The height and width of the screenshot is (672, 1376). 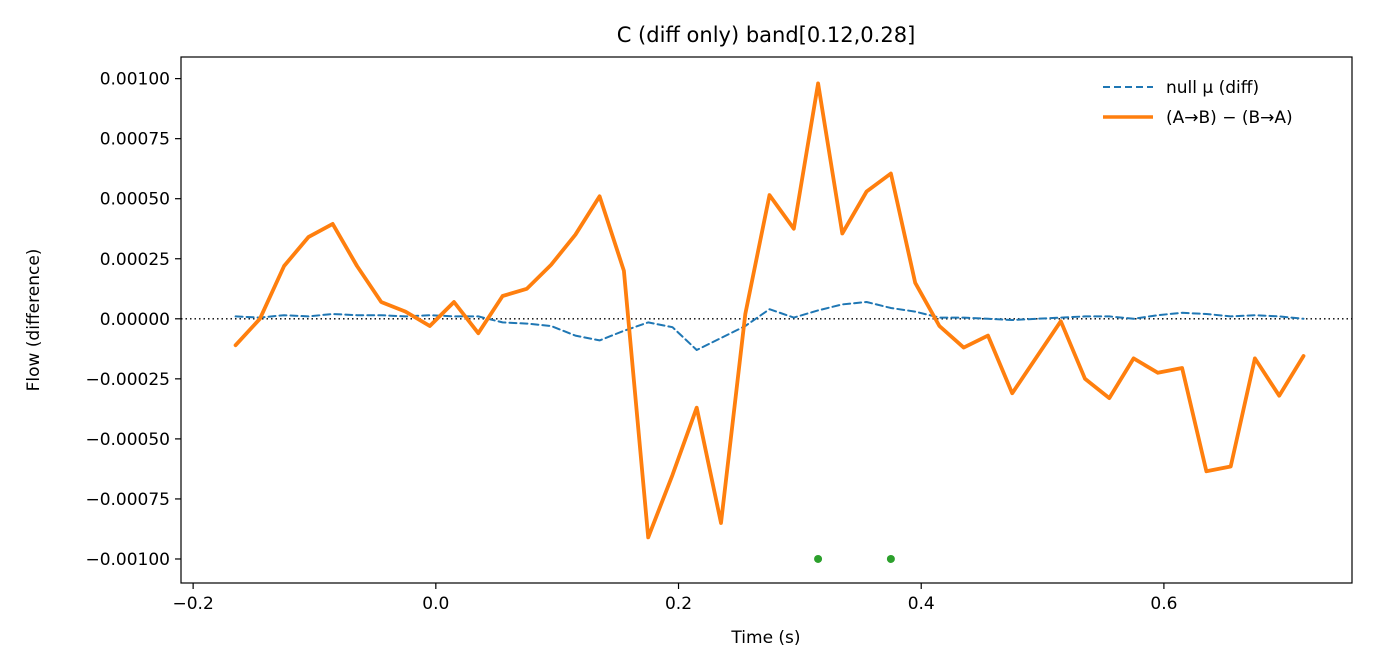 What do you see at coordinates (135, 200) in the screenshot?
I see `y-tick-label: 0.00050` at bounding box center [135, 200].